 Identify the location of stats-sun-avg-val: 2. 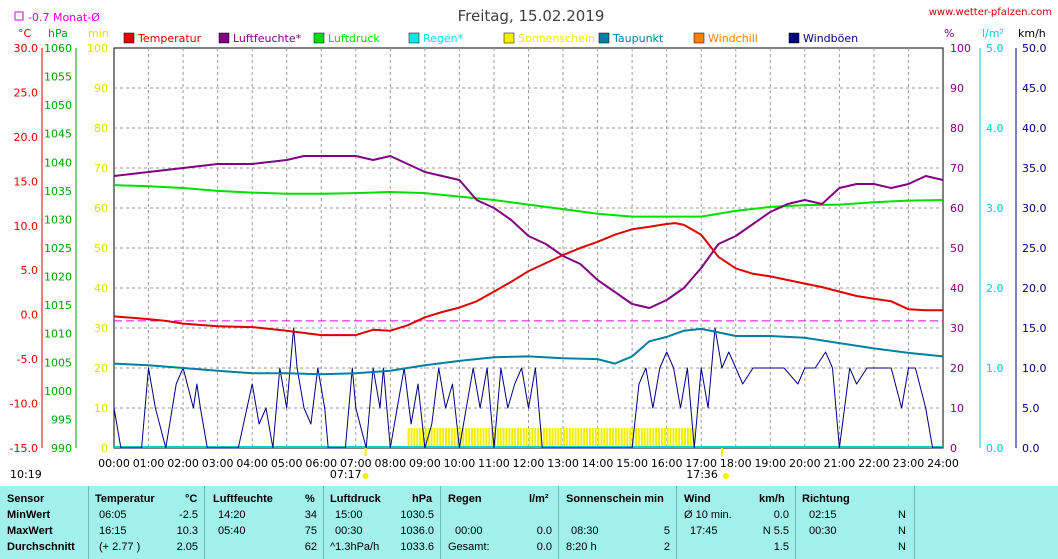
(666, 547).